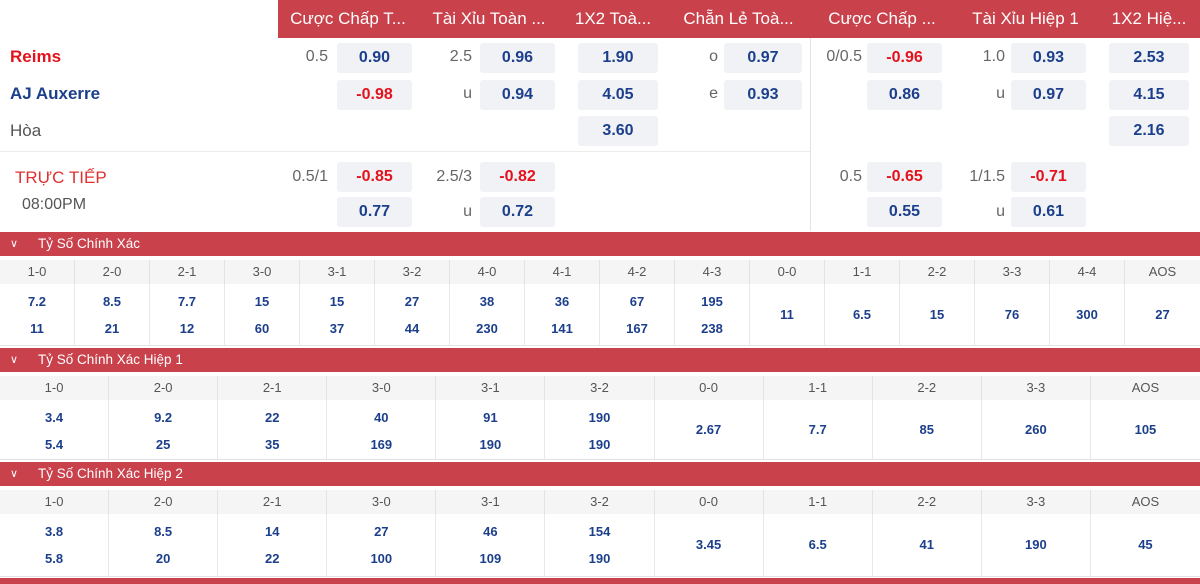 This screenshot has height=584, width=1200. What do you see at coordinates (1145, 429) in the screenshot?
I see `score-odd-value: 105` at bounding box center [1145, 429].